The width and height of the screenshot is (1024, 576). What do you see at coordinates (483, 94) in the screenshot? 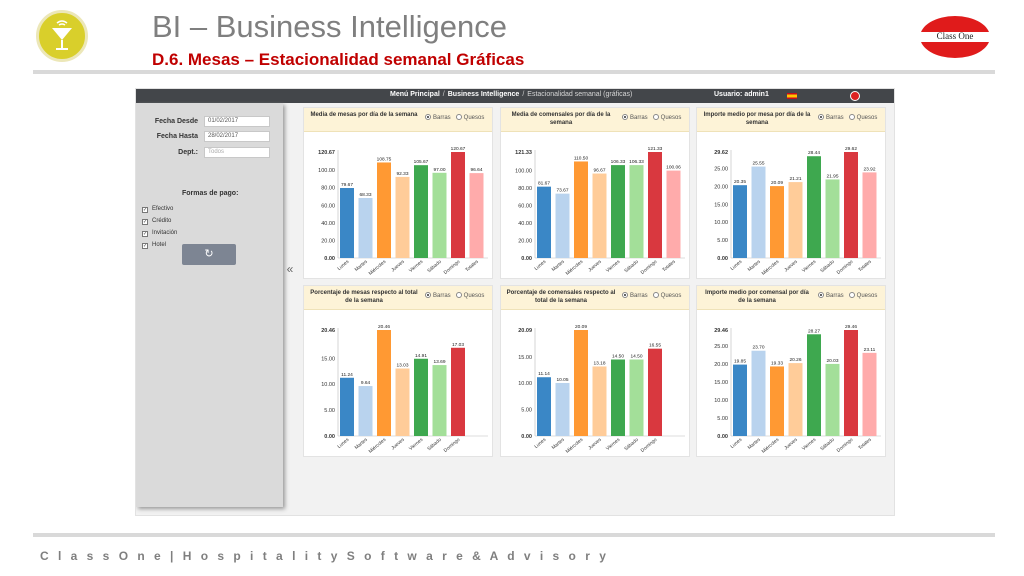
I see `breadcrumb-section: Business Intelligence` at bounding box center [483, 94].